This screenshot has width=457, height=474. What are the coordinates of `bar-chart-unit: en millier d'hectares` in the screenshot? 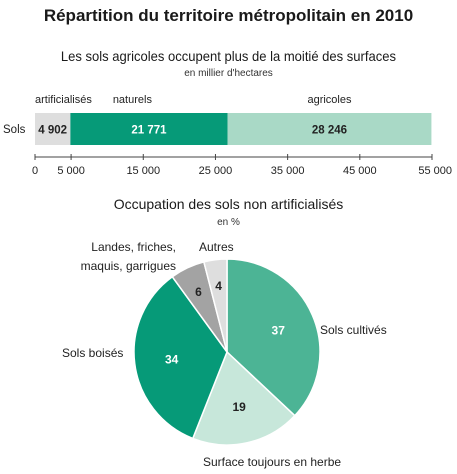 It's located at (228, 73).